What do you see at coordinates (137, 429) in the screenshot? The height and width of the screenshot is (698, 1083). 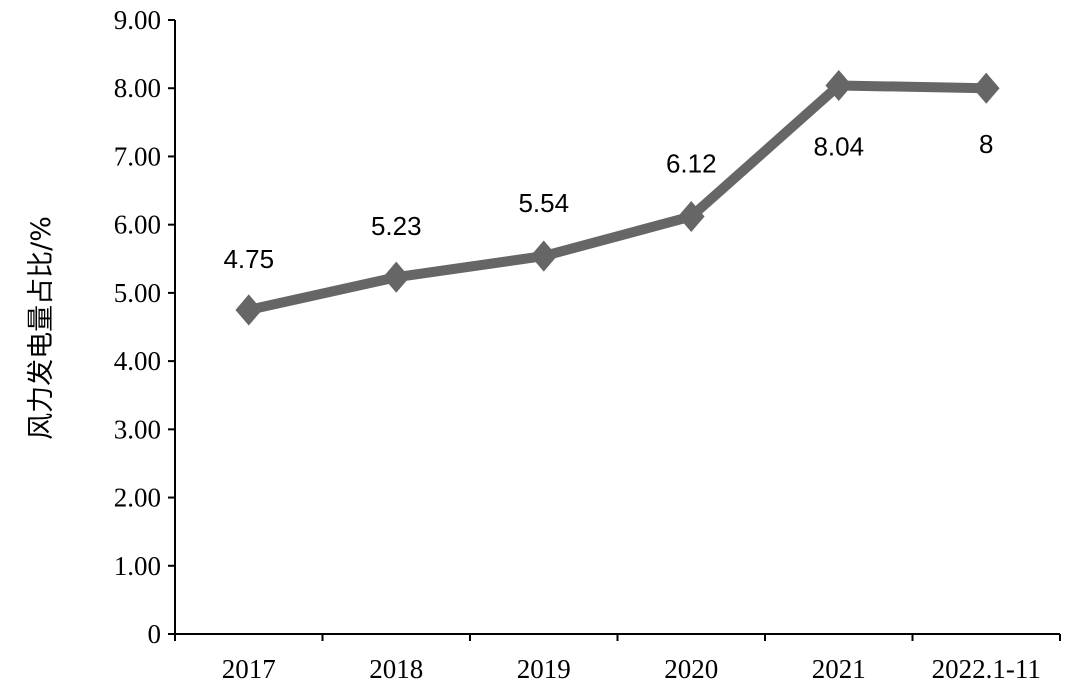 I see `y-tick-label: 3.00` at bounding box center [137, 429].